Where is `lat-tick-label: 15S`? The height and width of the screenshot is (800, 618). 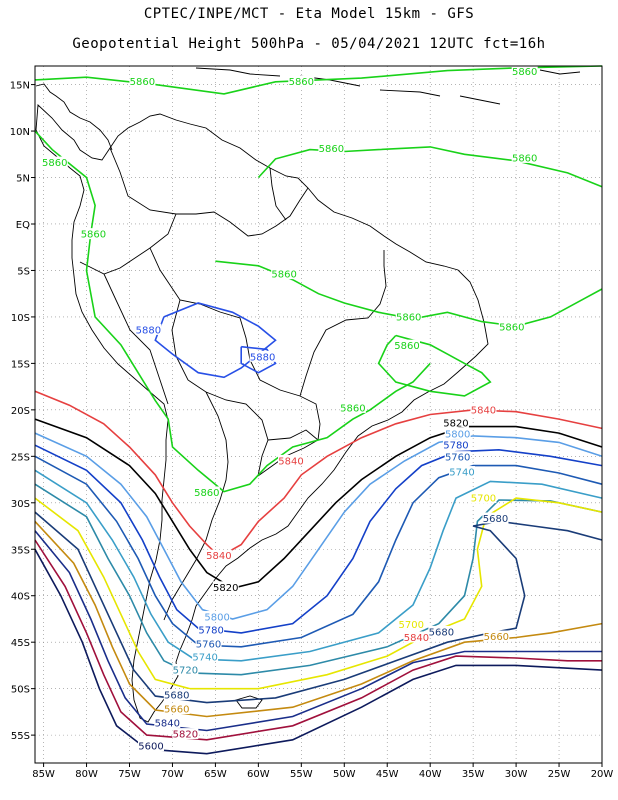
lat-tick-label: 15S is located at coordinates (20, 364).